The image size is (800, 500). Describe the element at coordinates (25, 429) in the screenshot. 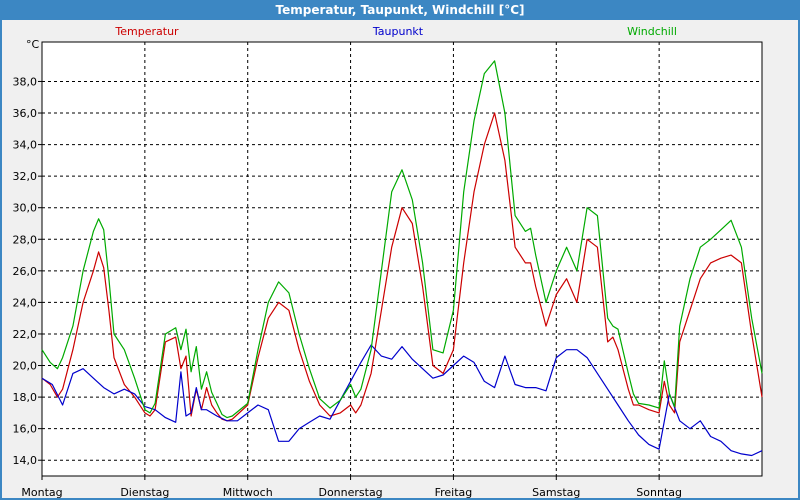

I see `y-tick-label: 16,0` at that location.